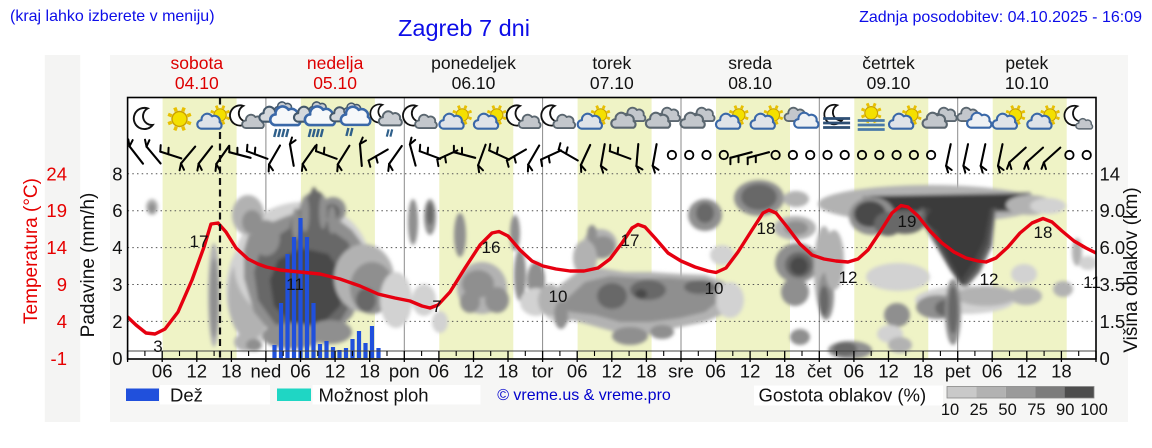 Image resolution: width=1152 pixels, height=448 pixels. What do you see at coordinates (335, 83) in the screenshot?
I see `svg-text: 05.10` at bounding box center [335, 83].